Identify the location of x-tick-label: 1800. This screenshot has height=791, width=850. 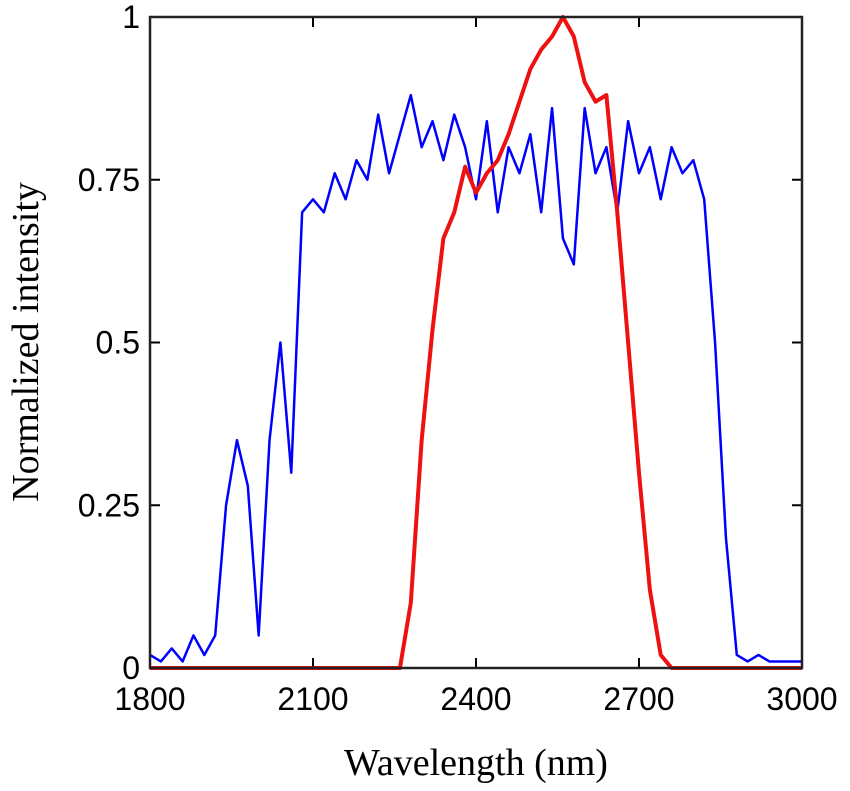
(149, 699).